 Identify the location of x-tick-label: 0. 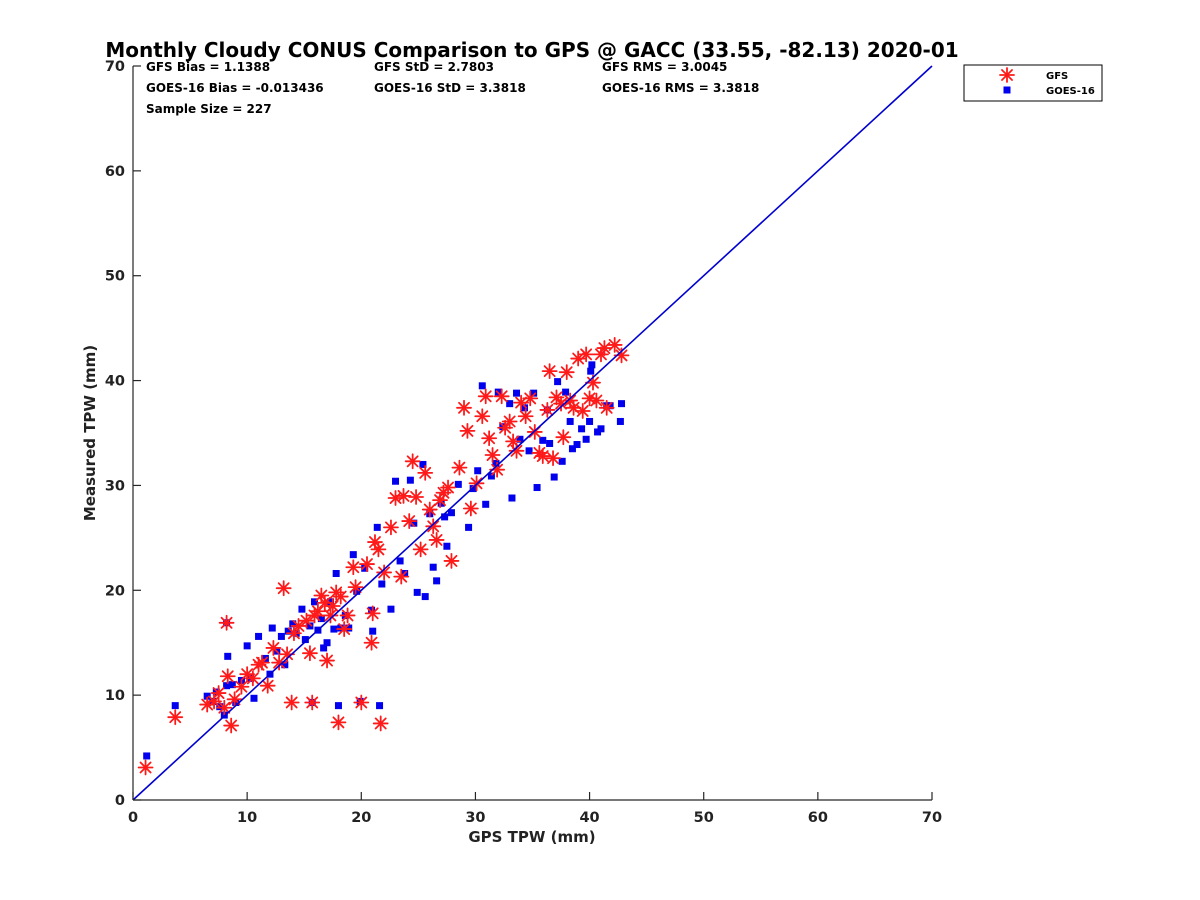
(133, 818).